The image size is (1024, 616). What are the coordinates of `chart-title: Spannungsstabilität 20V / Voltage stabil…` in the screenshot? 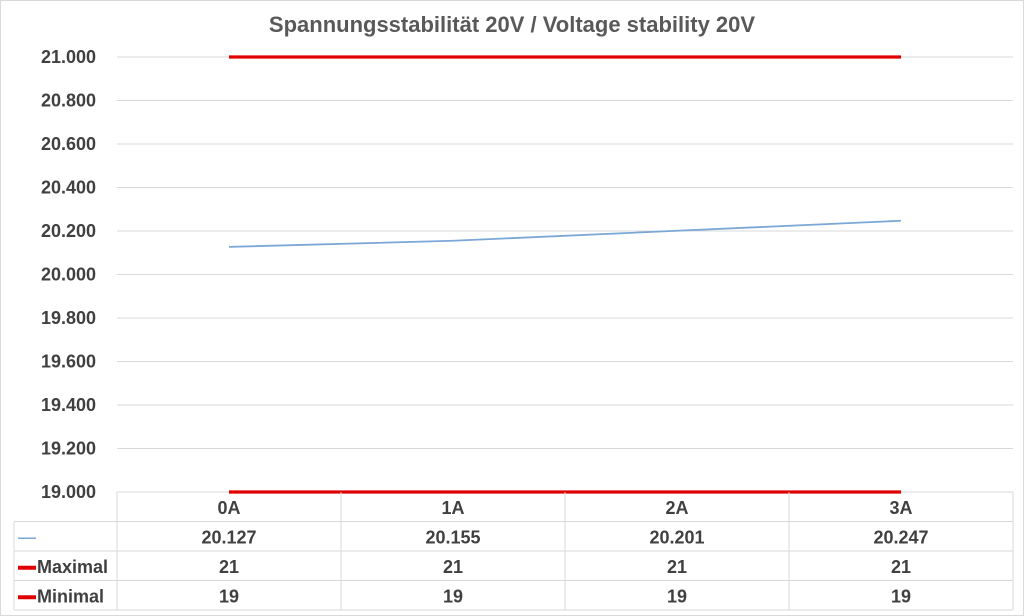 It's located at (512, 24).